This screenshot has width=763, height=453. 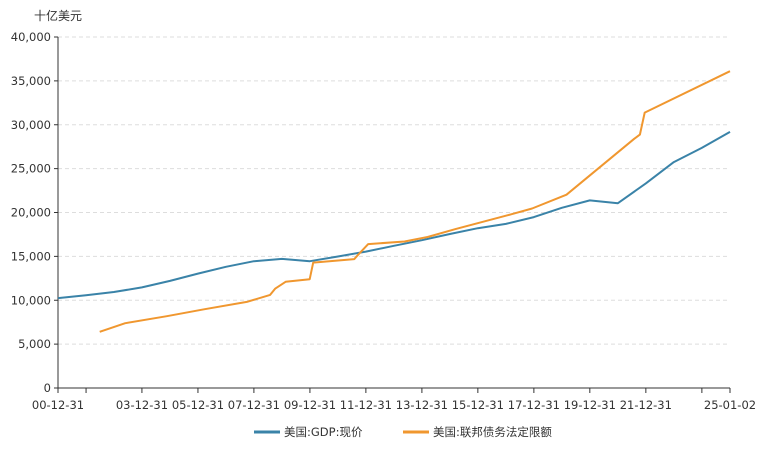 I want to click on x-tick-label: 03-12-31, so click(x=142, y=405).